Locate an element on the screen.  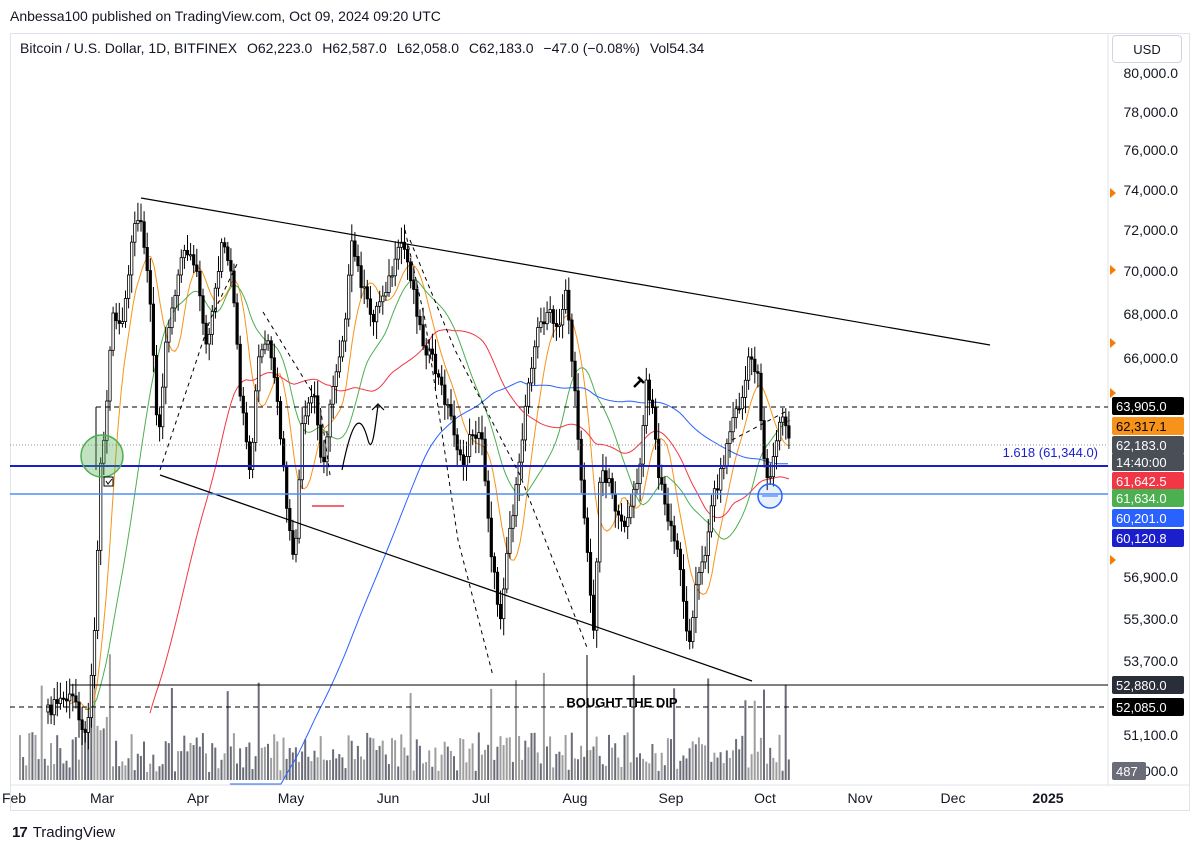
volume-bars is located at coordinates (404, 717).